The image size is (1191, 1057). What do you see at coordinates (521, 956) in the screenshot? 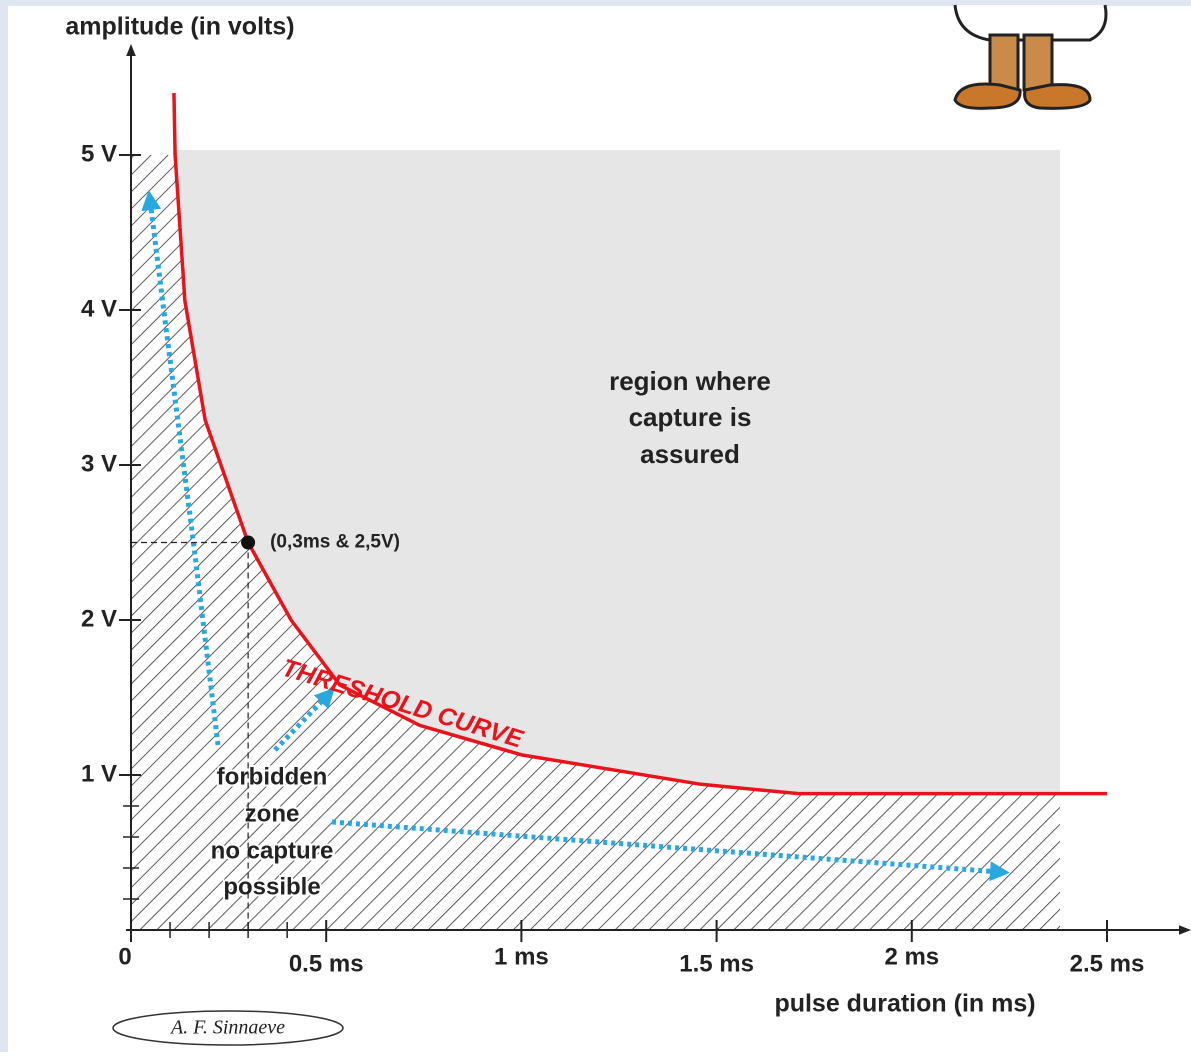
I see `x-tick-label: 1 ms` at bounding box center [521, 956].